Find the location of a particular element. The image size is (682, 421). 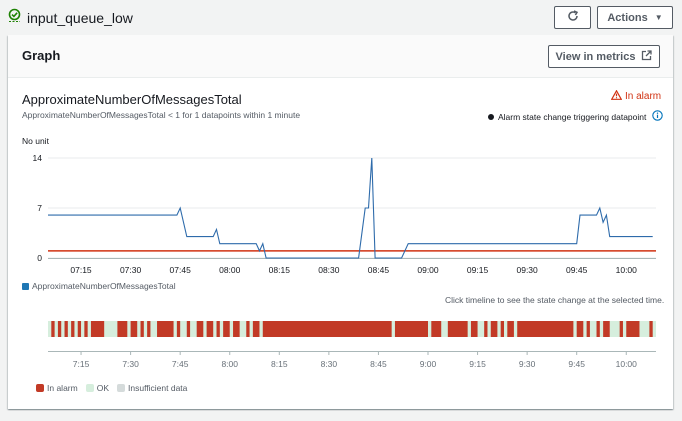

alarm-state-indicator: In alarm is located at coordinates (636, 96).